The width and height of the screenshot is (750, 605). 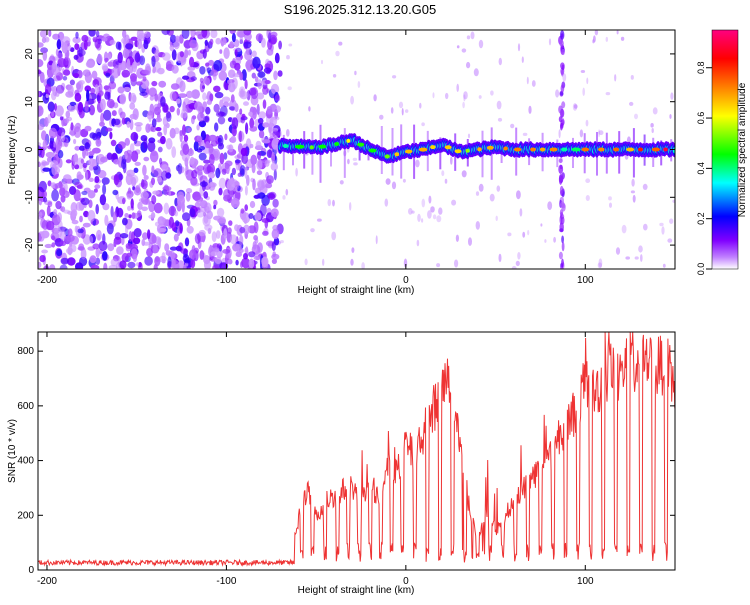 What do you see at coordinates (12, 150) in the screenshot?
I see `spectrogram-y-label: Frequency (Hz)` at bounding box center [12, 150].